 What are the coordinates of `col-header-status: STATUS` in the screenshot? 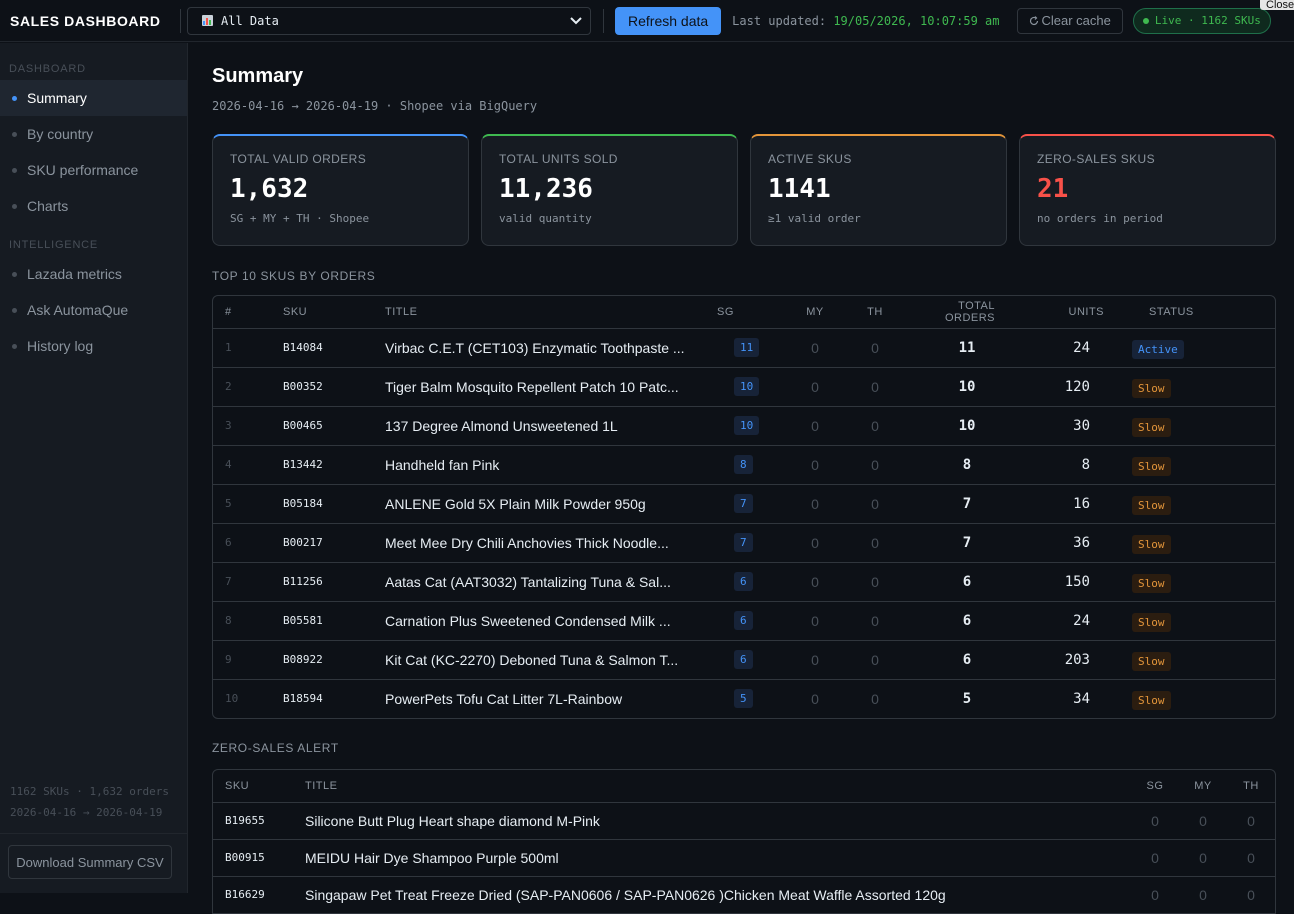 It's located at (1202, 312).